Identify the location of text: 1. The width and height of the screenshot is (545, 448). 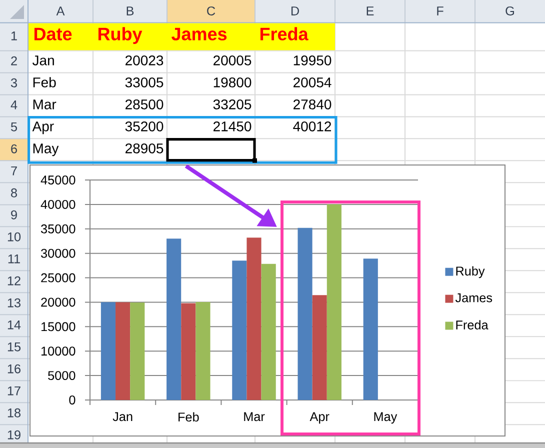
(14, 36).